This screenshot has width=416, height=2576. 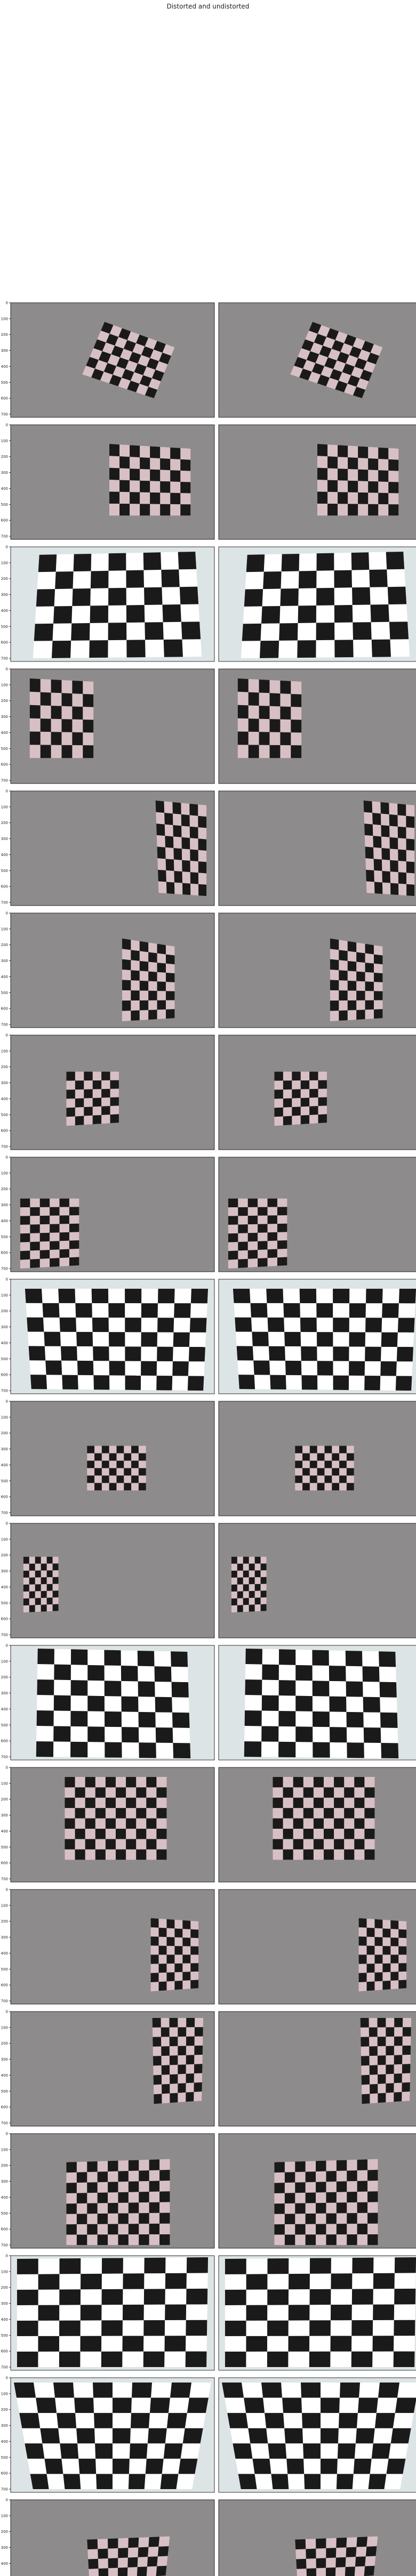 What do you see at coordinates (4, 1375) in the screenshot?
I see `y-tick-label: 600` at bounding box center [4, 1375].